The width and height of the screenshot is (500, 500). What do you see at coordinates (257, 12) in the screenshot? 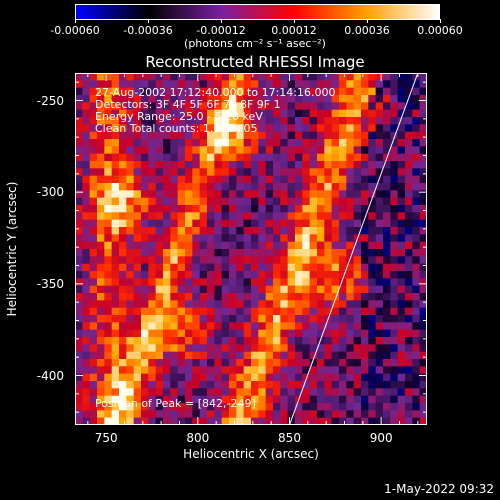
I see `colorbar` at bounding box center [257, 12].